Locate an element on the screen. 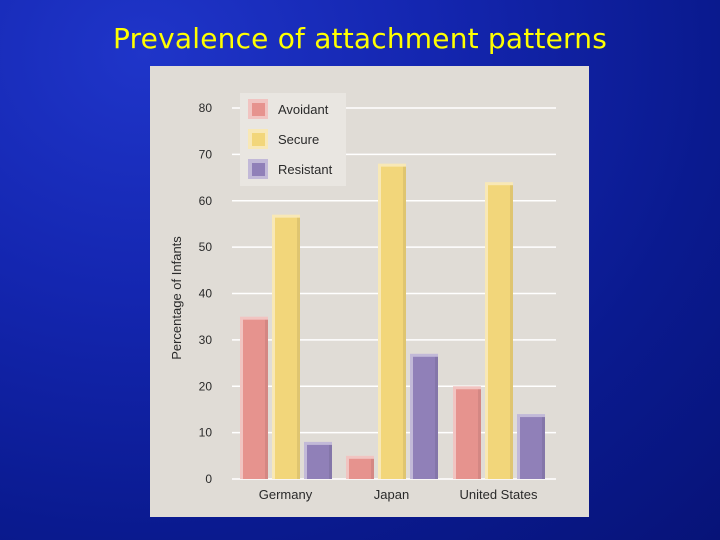  legend-label: Resistant is located at coordinates (305, 169).